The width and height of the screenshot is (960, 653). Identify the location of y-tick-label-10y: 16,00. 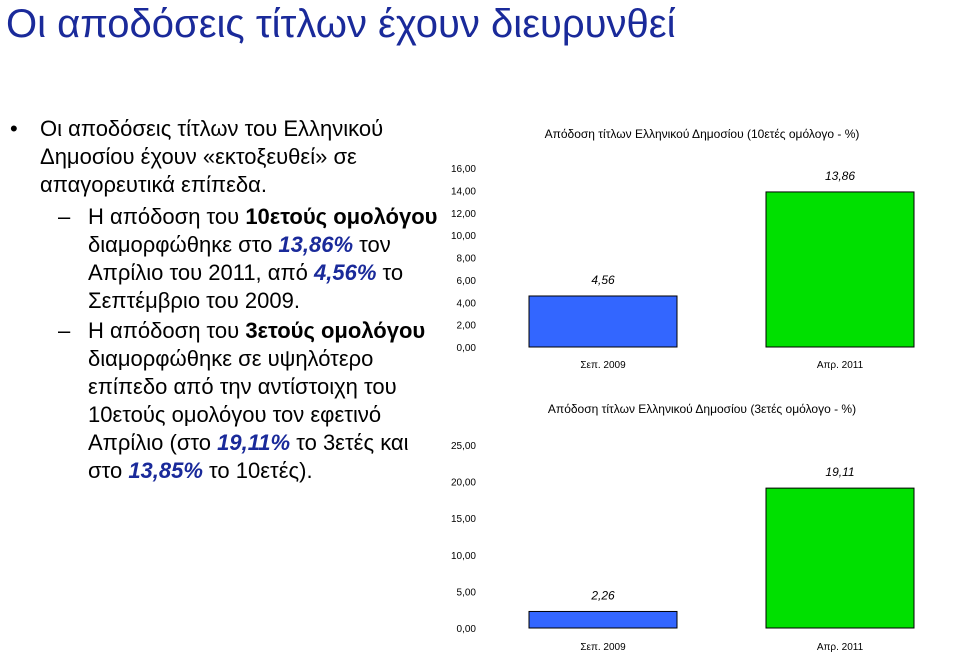
(463, 169).